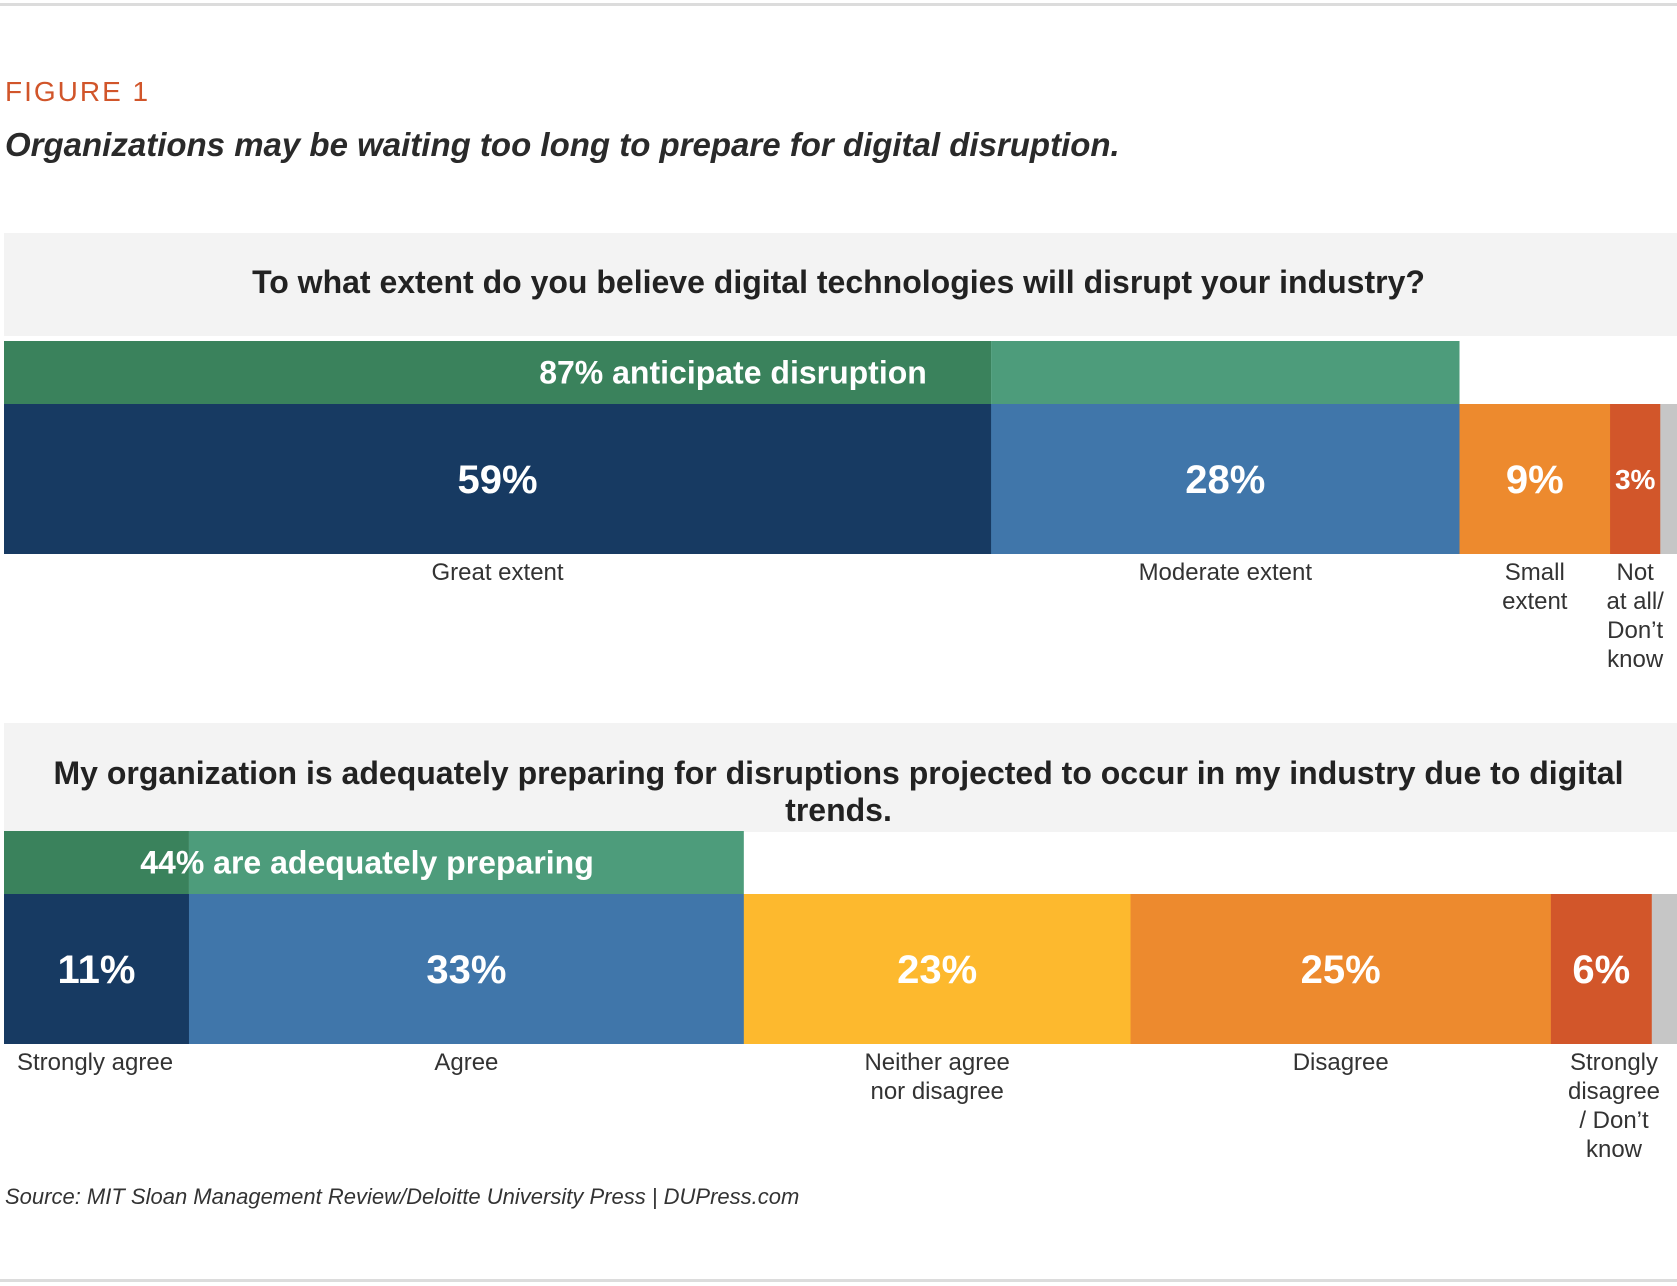 This screenshot has height=1286, width=1677. Describe the element at coordinates (733, 373) in the screenshot. I see `chart-1-summary-label: 87% anticipate disruption` at that location.